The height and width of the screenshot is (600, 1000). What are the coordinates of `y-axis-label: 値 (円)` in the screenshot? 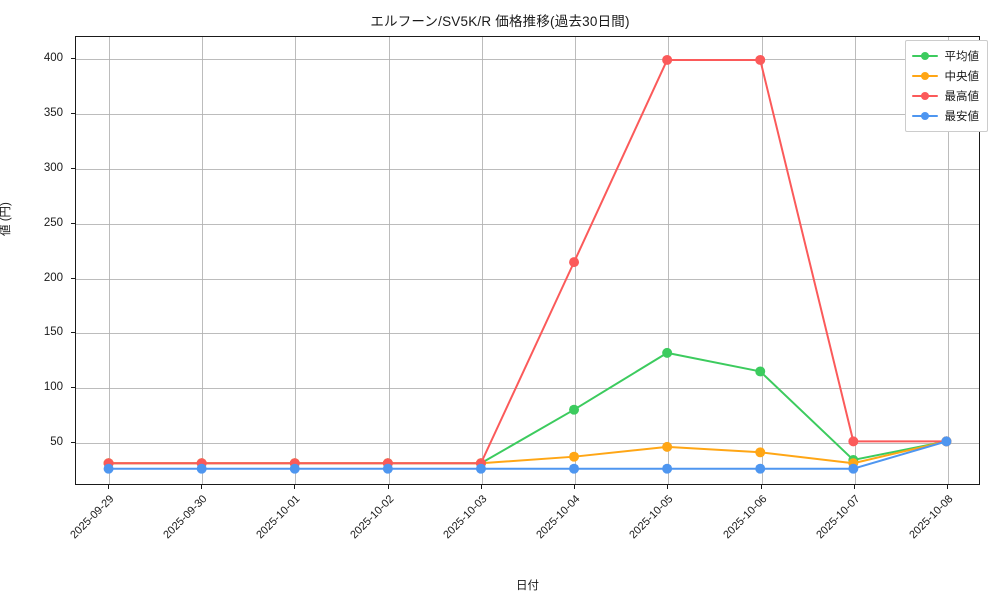 It's located at (6, 219).